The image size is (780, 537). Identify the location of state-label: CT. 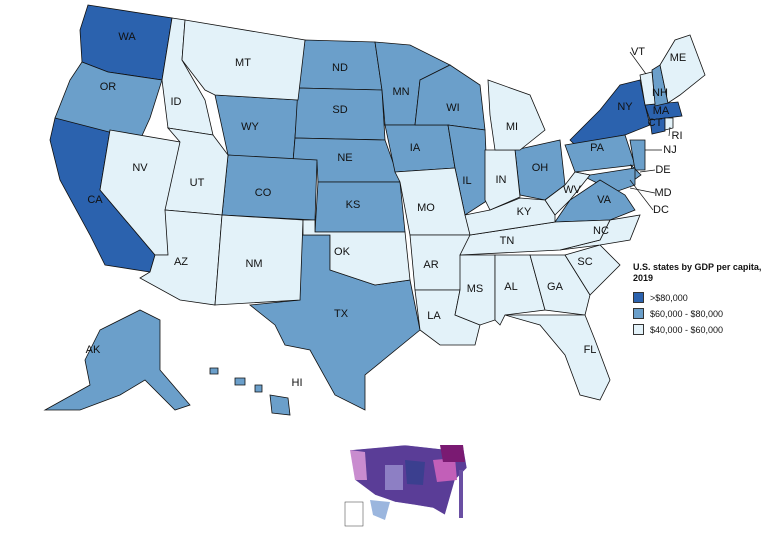
(655, 123).